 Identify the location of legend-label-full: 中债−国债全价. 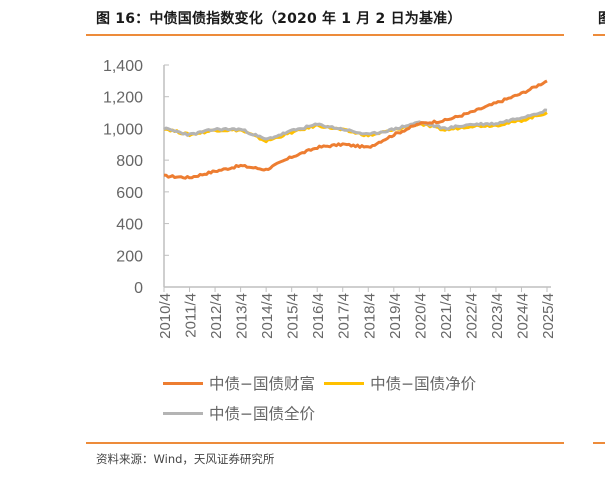
(262, 414).